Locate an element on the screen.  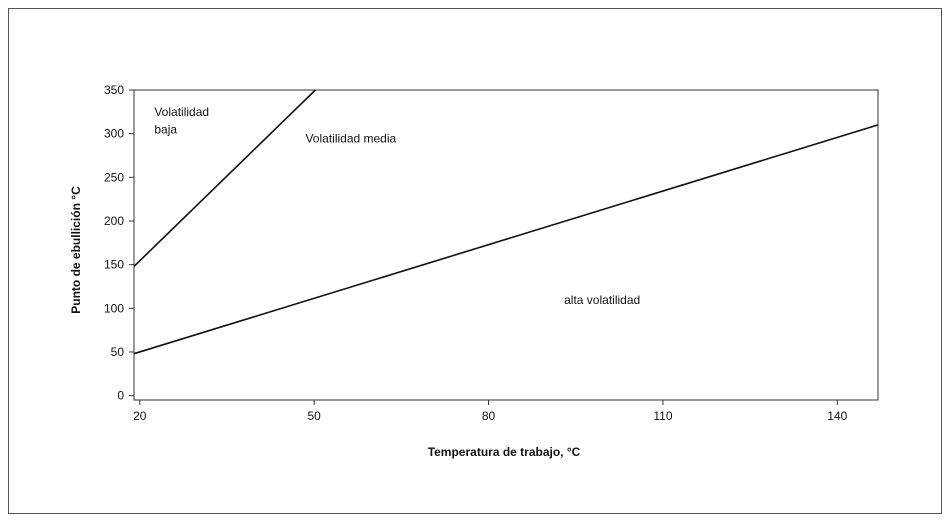
y-tick-label-100: 100 is located at coordinates (114, 308).